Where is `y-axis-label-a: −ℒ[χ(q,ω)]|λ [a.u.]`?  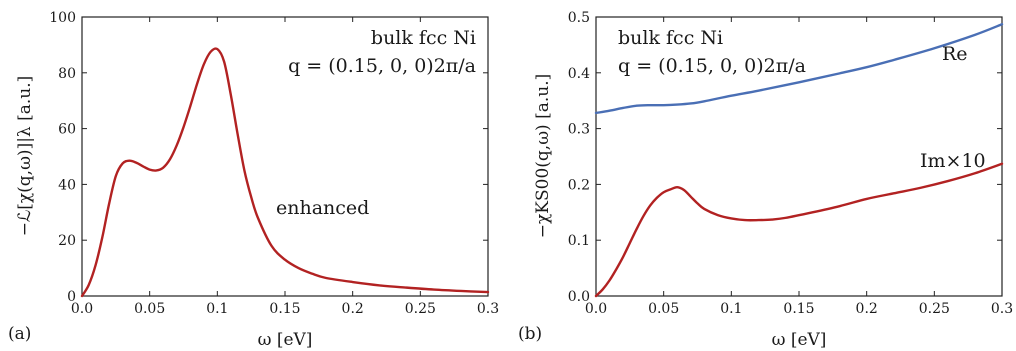 y-axis-label-a: −ℒ[χ(q,ω)]|λ [a.u.] is located at coordinates (25, 156).